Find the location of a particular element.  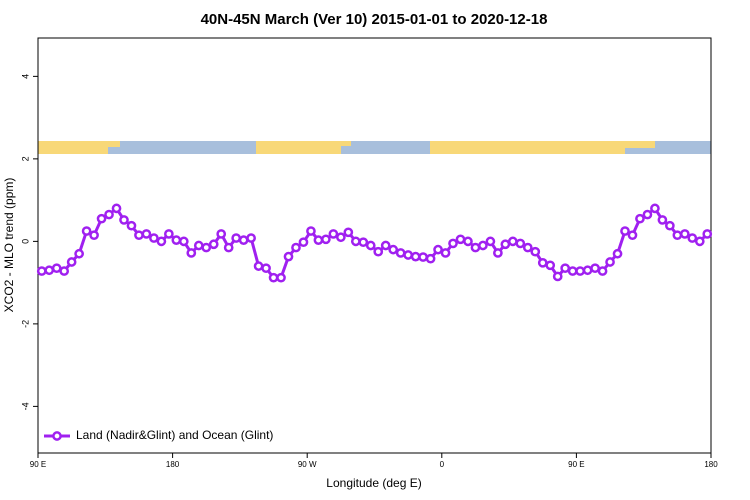

x-axis-label: Longitude (deg E) is located at coordinates (373, 483).